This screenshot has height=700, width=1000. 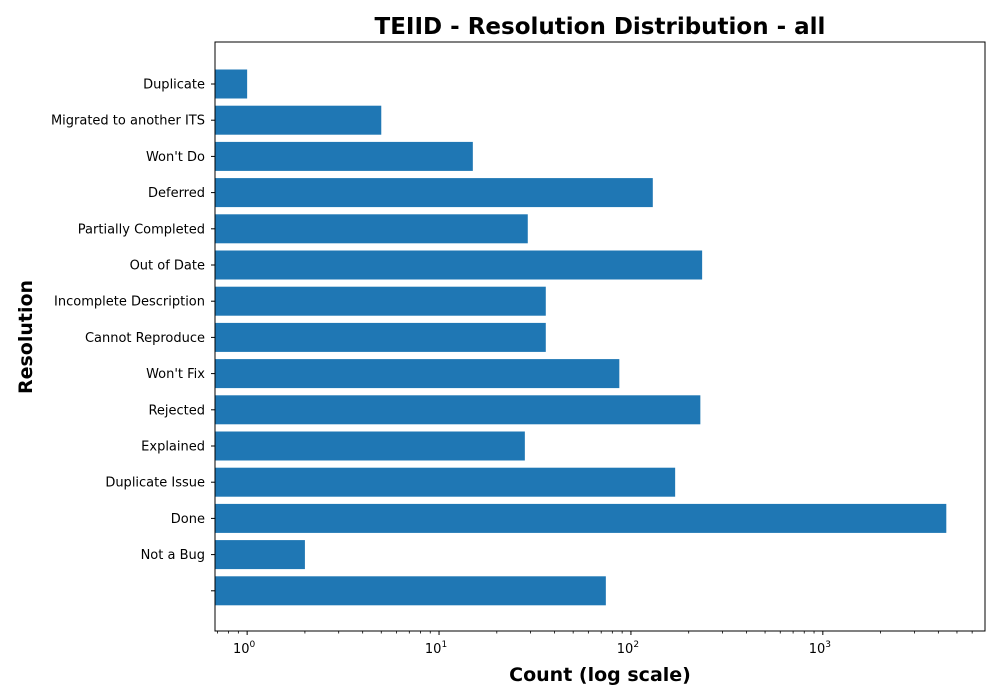 I want to click on y-tick-label: Rejected, so click(x=176, y=410).